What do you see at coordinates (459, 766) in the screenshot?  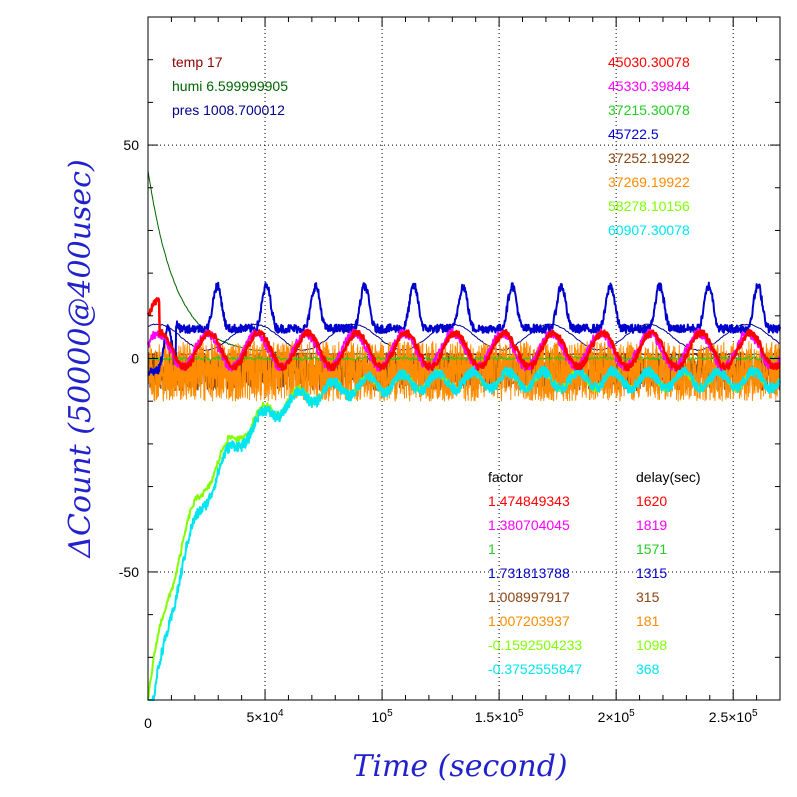 I see `x-axis-label: Time (second)` at bounding box center [459, 766].